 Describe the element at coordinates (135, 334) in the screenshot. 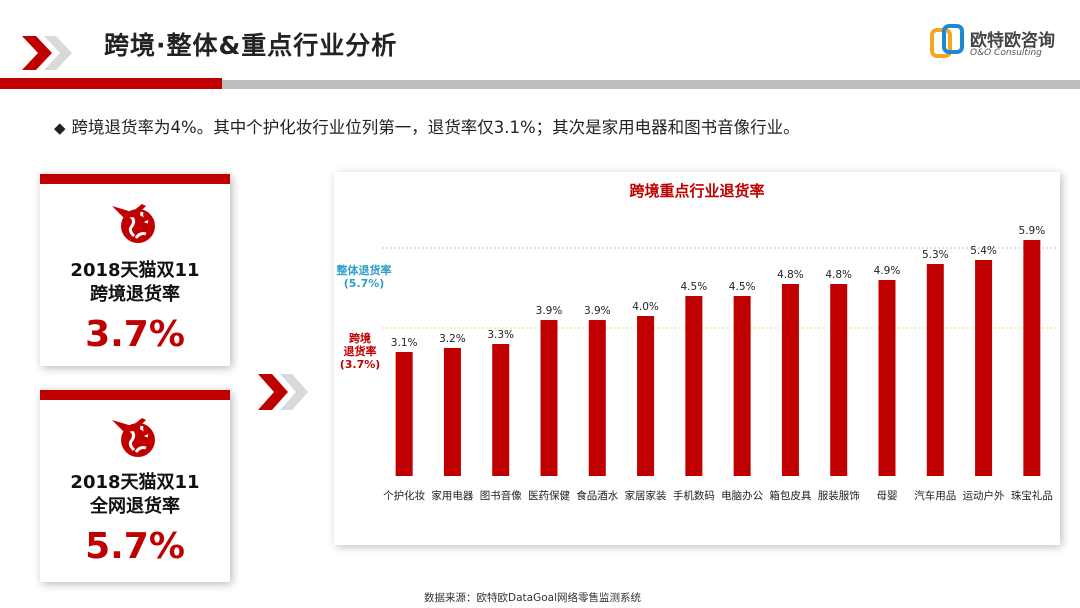

I see `card-value: 3.7%` at that location.